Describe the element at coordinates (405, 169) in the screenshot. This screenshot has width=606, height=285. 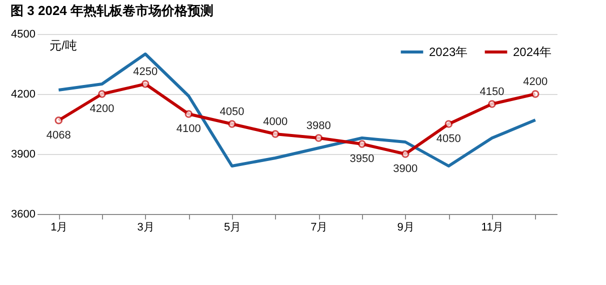
I see `data-label: 3900` at that location.